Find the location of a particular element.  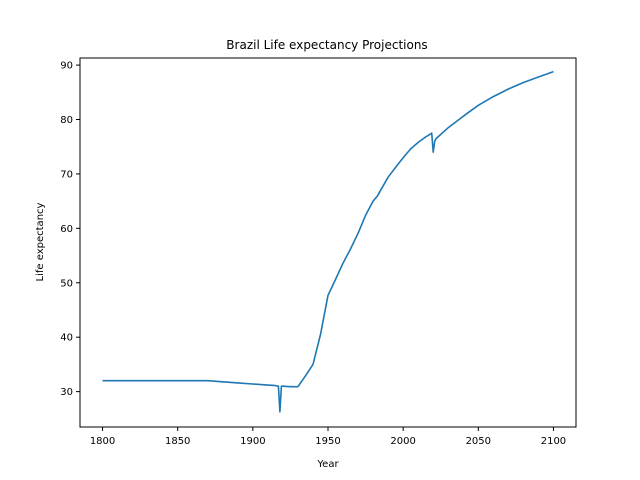

y-tick-label: 30 is located at coordinates (66, 392).